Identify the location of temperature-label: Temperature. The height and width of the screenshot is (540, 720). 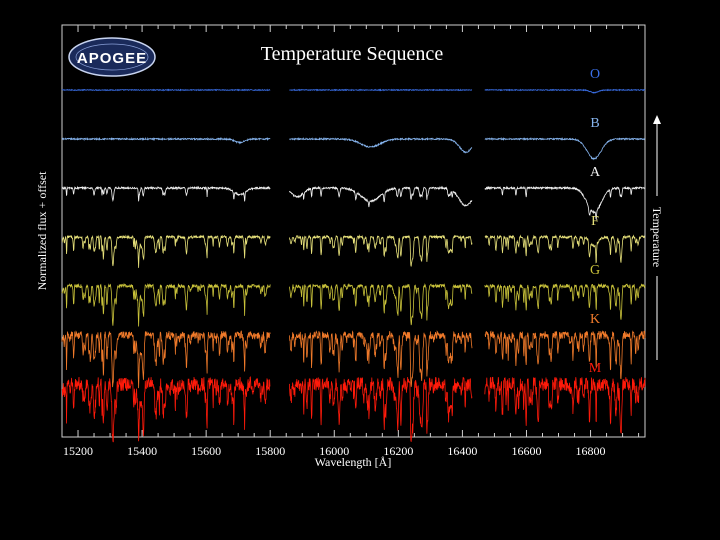
(657, 237).